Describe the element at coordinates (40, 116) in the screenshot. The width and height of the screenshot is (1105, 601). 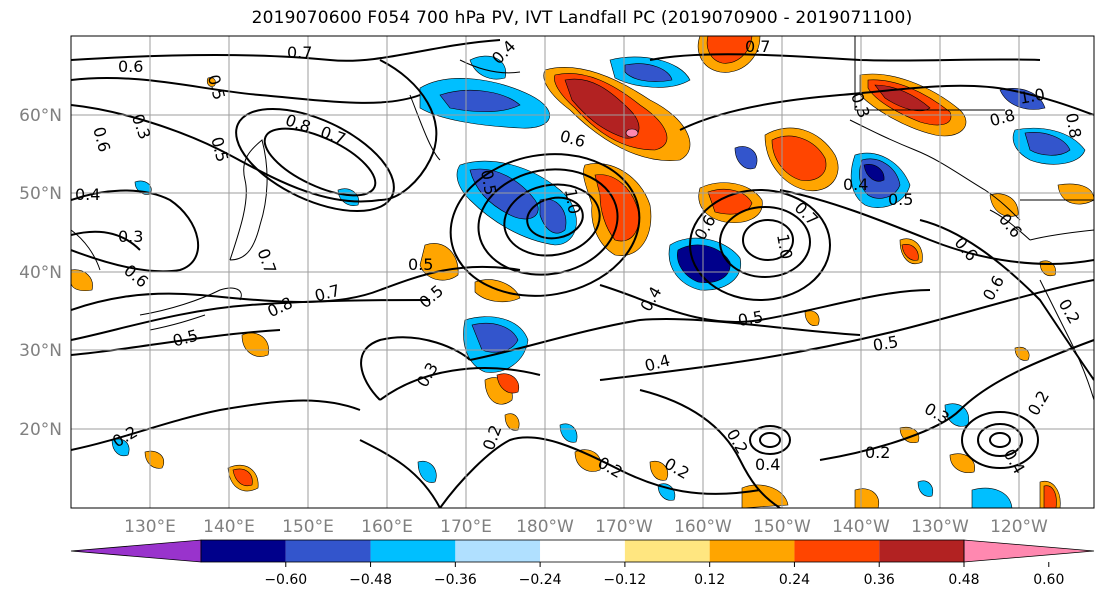
I see `lat-label: 60°N` at that location.